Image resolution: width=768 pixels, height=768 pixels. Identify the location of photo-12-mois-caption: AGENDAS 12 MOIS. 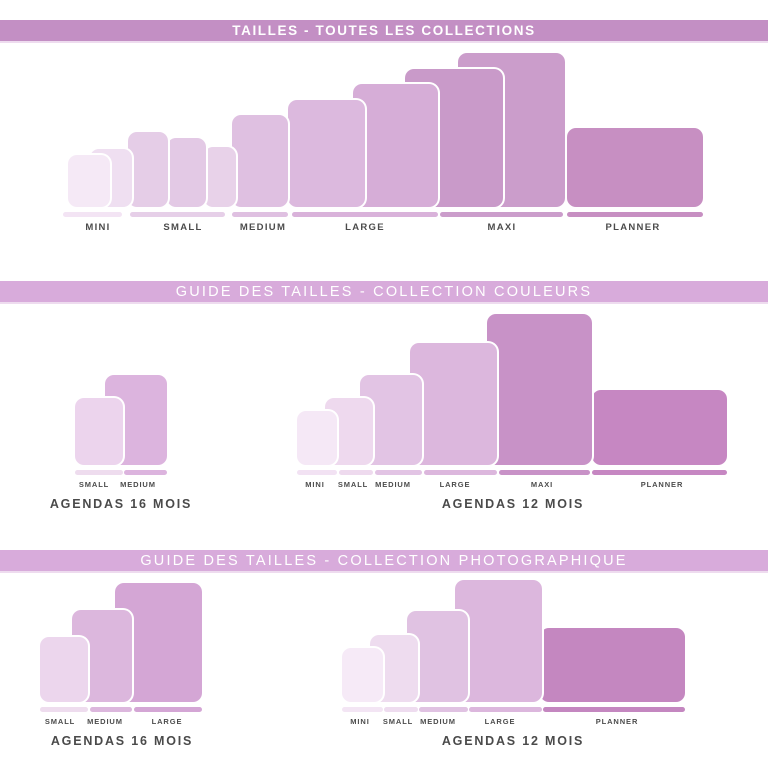
(513, 741).